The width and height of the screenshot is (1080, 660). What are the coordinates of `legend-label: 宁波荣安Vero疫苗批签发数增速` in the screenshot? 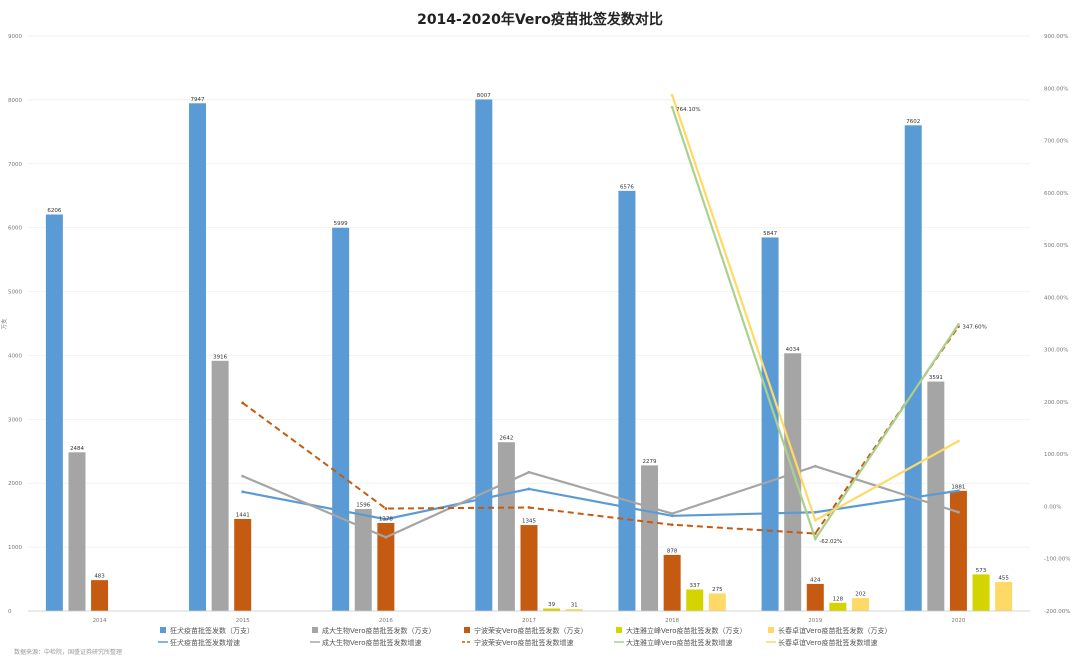 It's located at (524, 642).